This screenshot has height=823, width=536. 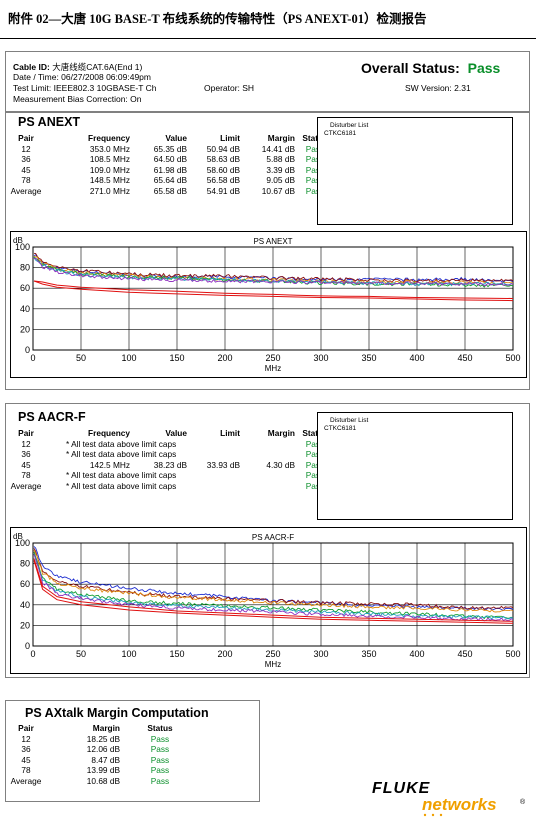 What do you see at coordinates (278, 148) in the screenshot?
I see `margin-cell: 14.41 dB` at bounding box center [278, 148].